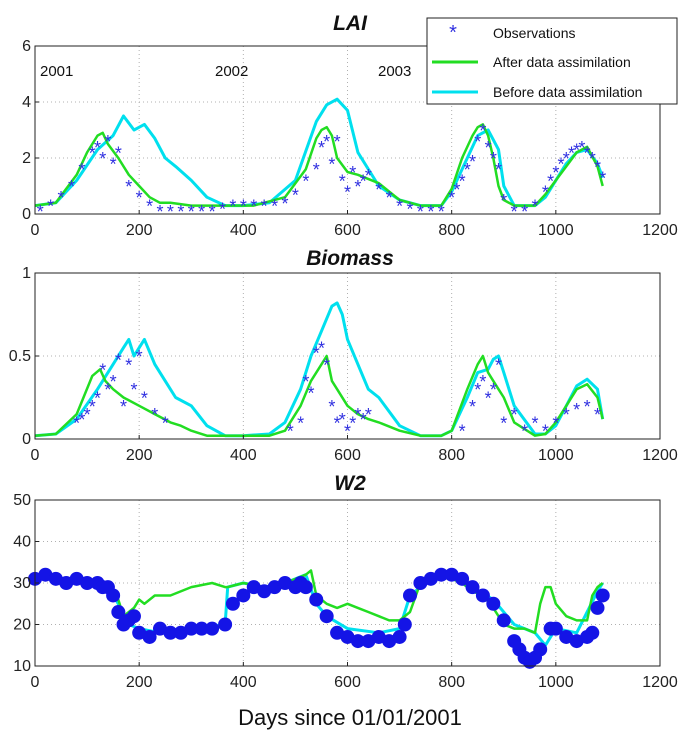 The image size is (684, 736). What do you see at coordinates (139, 230) in the screenshot?
I see `lai-xtick-label: 200` at bounding box center [139, 230].